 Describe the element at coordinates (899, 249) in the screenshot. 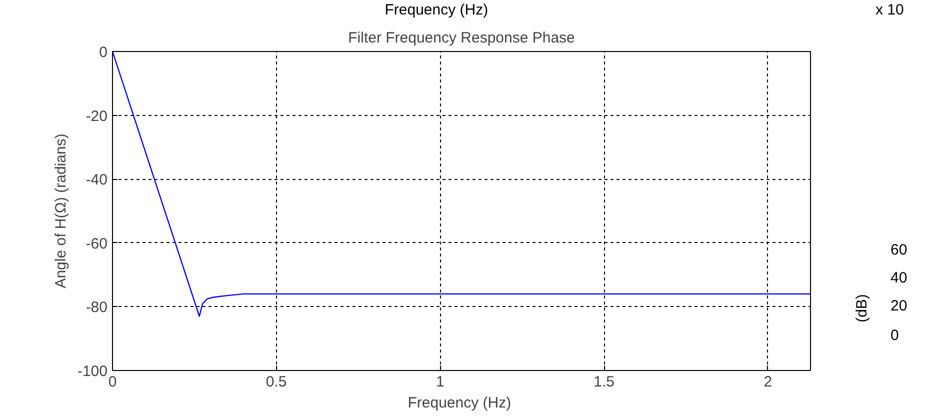

I see `text: 60` at that location.